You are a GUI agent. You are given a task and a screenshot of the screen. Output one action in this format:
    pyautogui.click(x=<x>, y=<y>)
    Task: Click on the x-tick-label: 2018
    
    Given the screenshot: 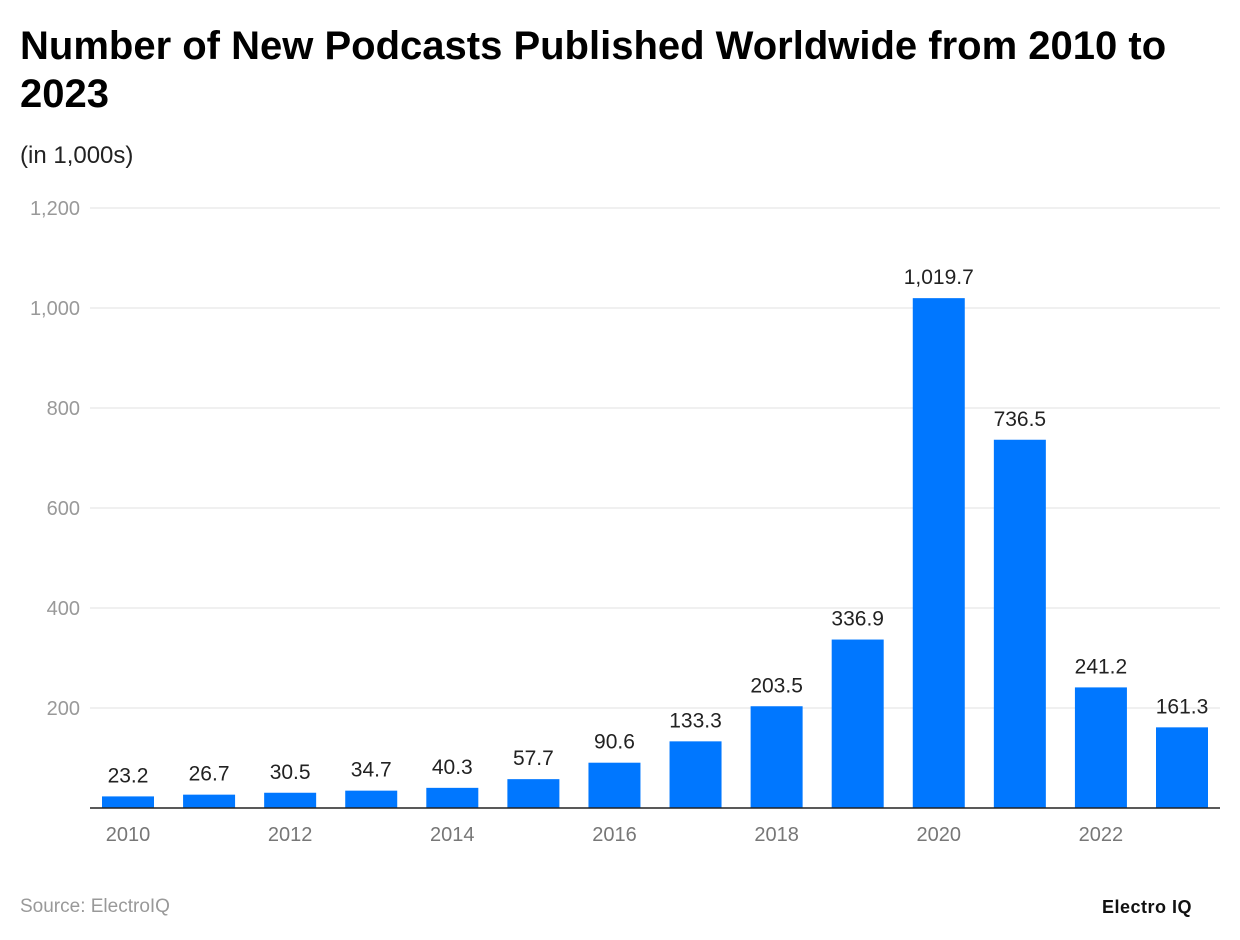 What is the action you would take?
    pyautogui.click(x=776, y=835)
    